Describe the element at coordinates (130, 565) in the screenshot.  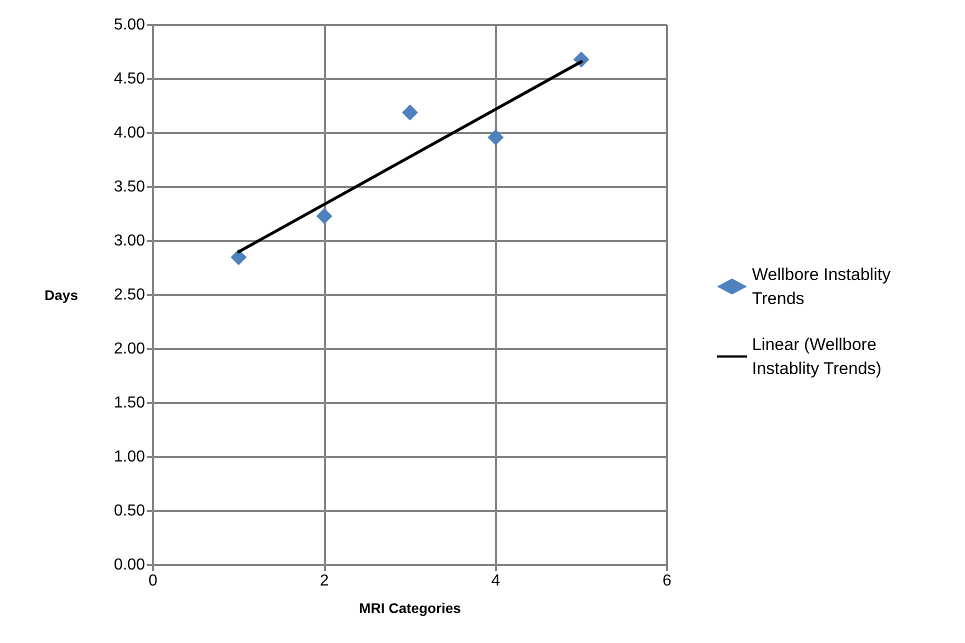
I see `y-tick-label: 0.00` at that location.